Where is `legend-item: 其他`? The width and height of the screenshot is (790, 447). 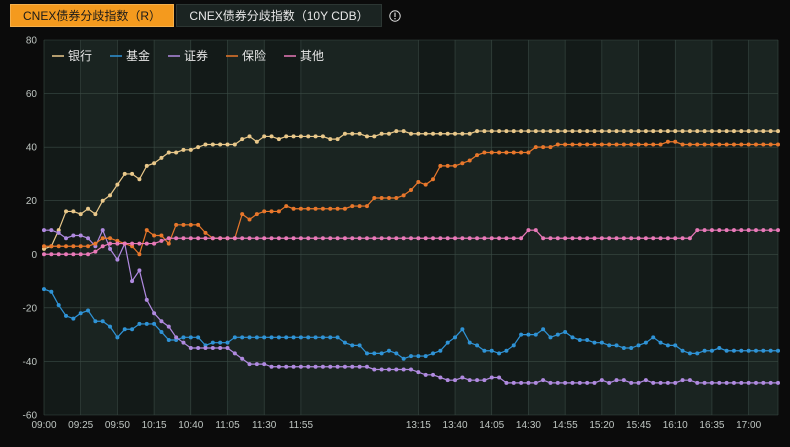
legend-item: 其他 is located at coordinates (304, 56).